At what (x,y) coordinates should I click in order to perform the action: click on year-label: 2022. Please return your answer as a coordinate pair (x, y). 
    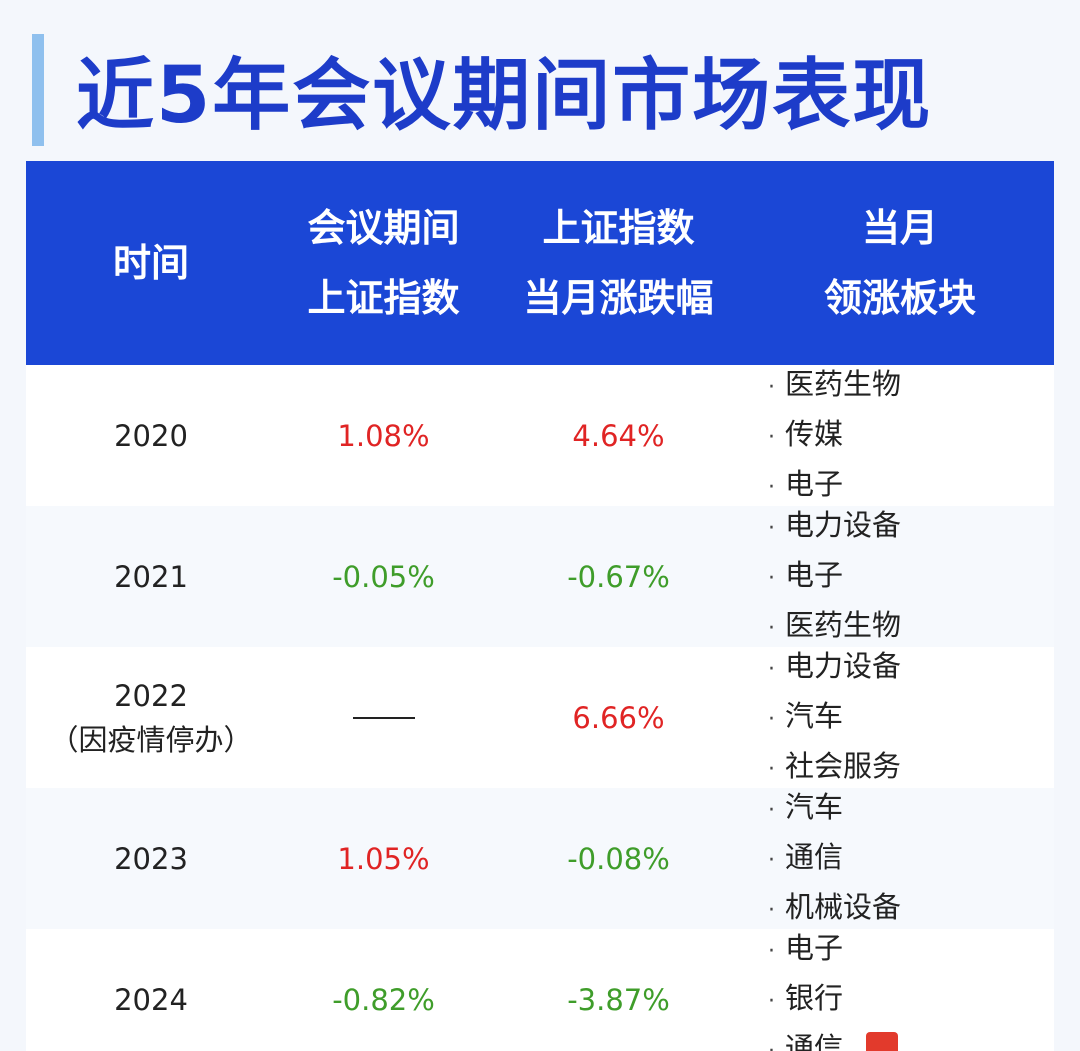
    Looking at the image, I should click on (151, 695).